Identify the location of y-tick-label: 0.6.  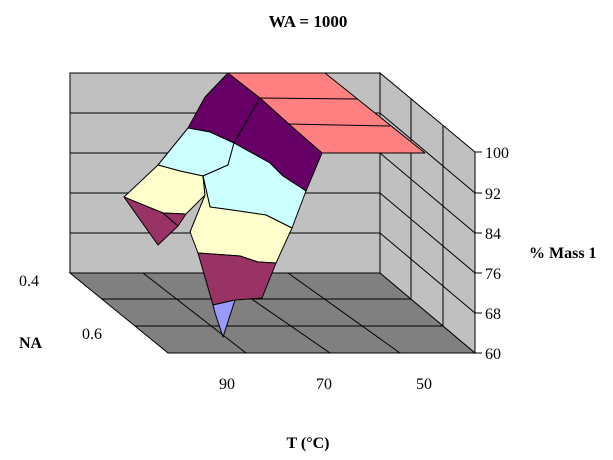
(92, 334).